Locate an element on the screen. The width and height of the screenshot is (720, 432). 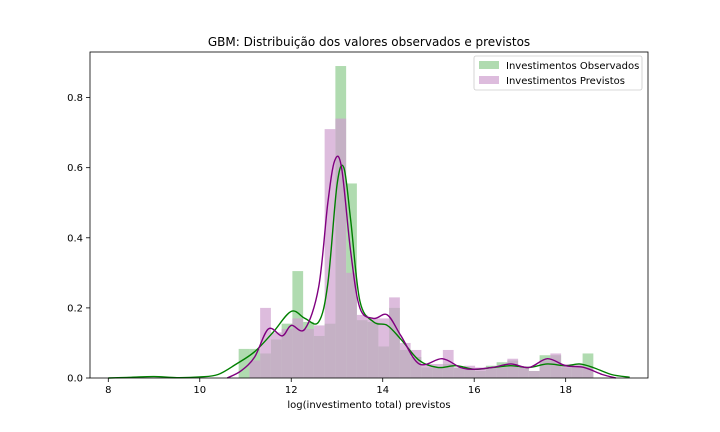
x-tick-label-0: 8 is located at coordinates (108, 390).